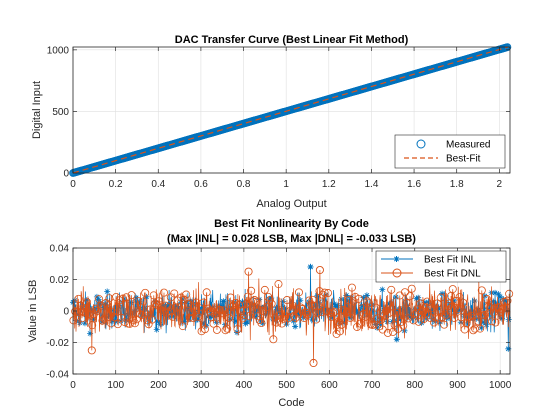 This screenshot has width=560, height=420. What do you see at coordinates (372, 385) in the screenshot?
I see `x-tick-label: 700` at bounding box center [372, 385].